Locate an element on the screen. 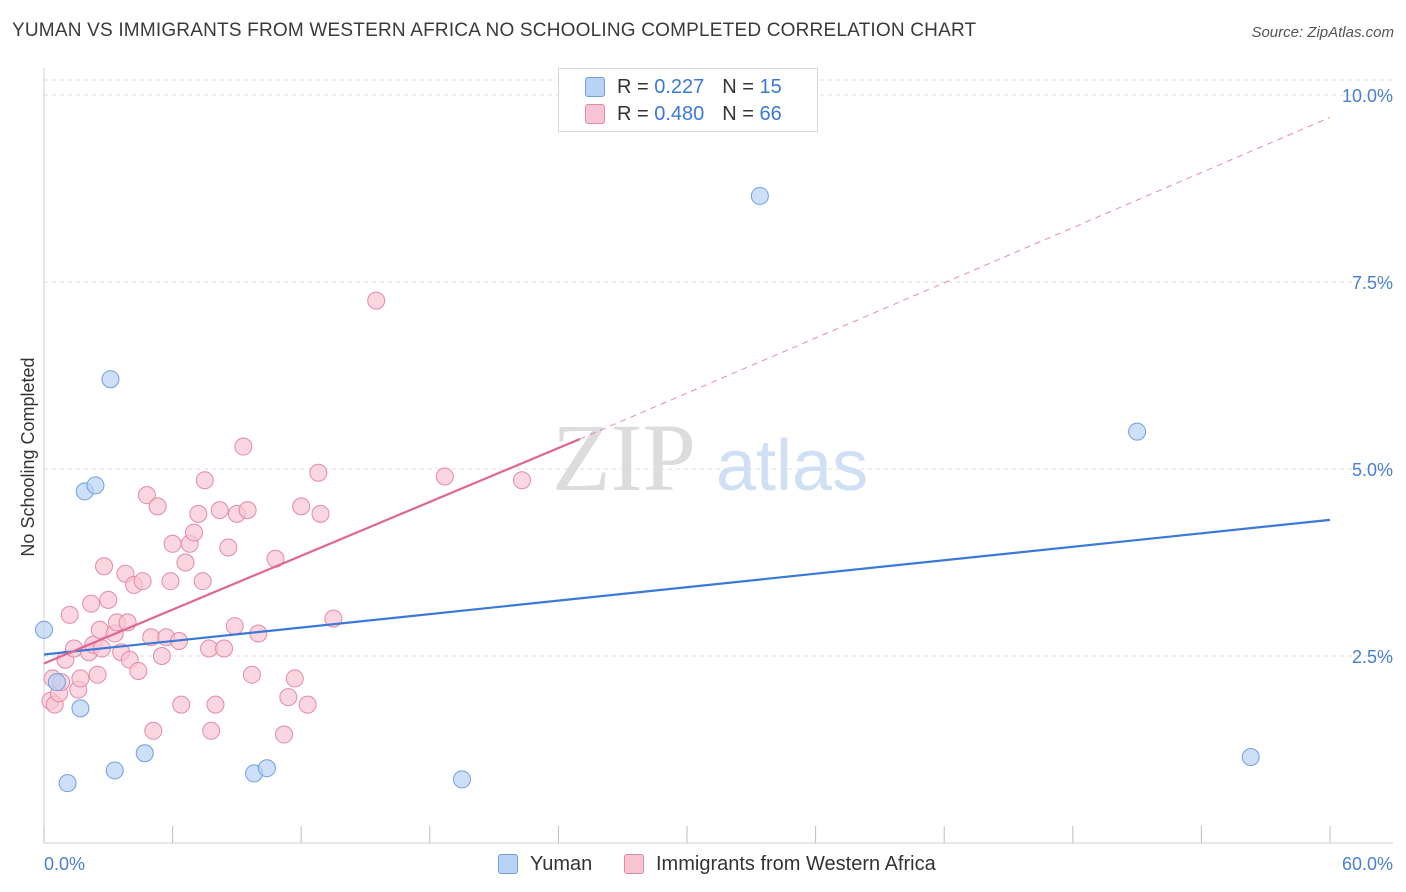 The width and height of the screenshot is (1406, 892). x-tick-label: 60.0% is located at coordinates (1367, 864).